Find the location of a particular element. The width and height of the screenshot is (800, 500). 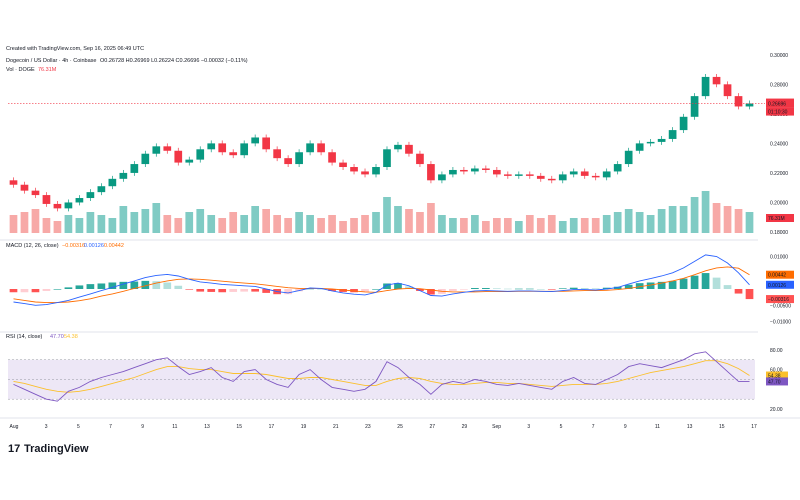

time-tick-label: 11 is located at coordinates (657, 427).